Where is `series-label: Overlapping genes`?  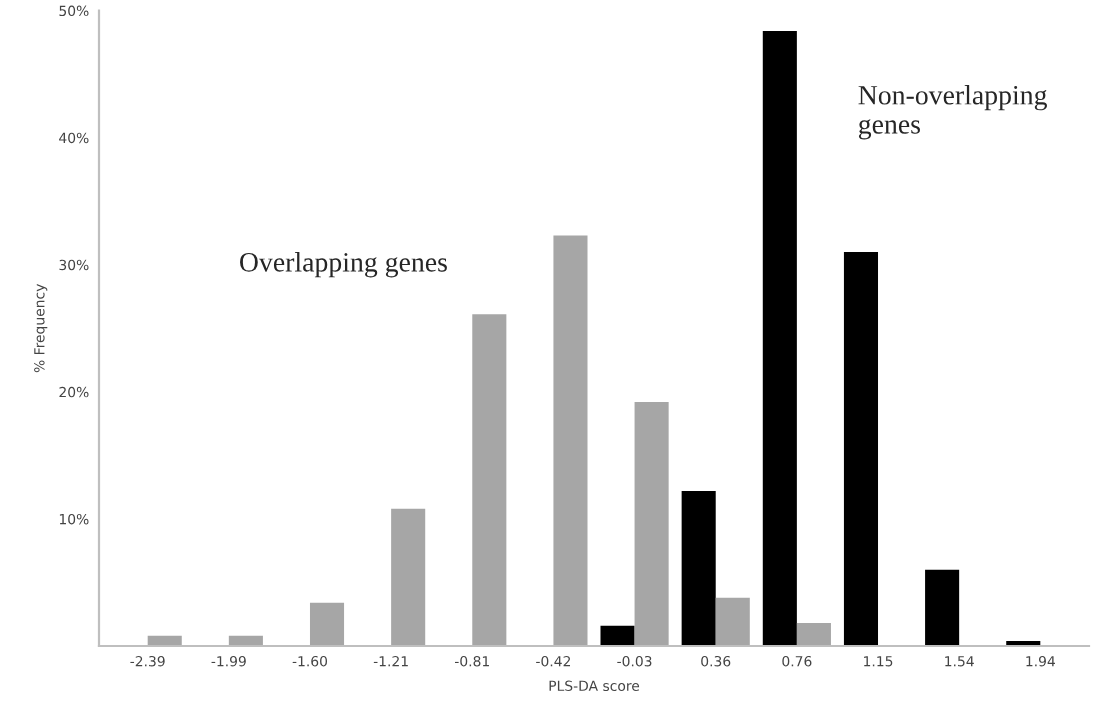
series-label: Overlapping genes is located at coordinates (343, 265).